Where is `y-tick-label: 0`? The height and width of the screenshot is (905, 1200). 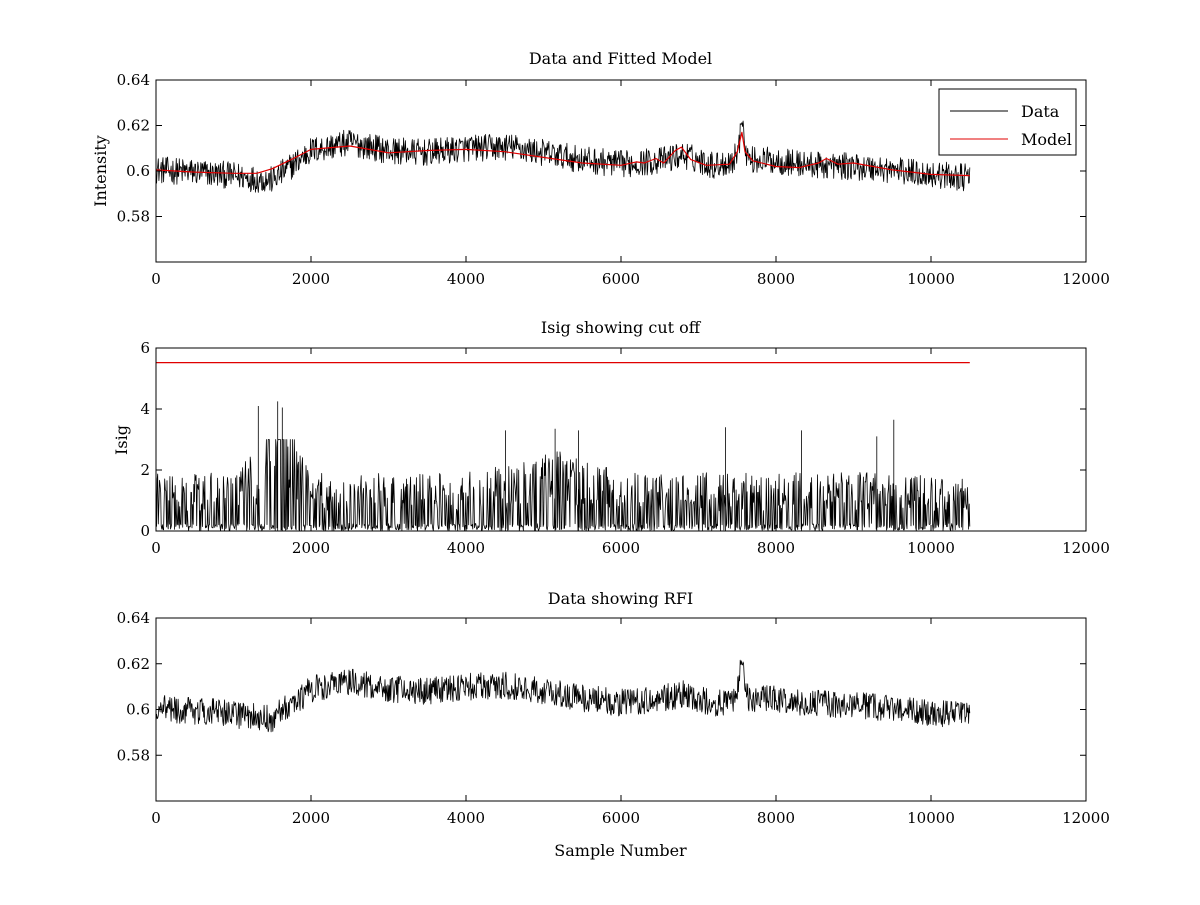 y-tick-label: 0 is located at coordinates (145, 531).